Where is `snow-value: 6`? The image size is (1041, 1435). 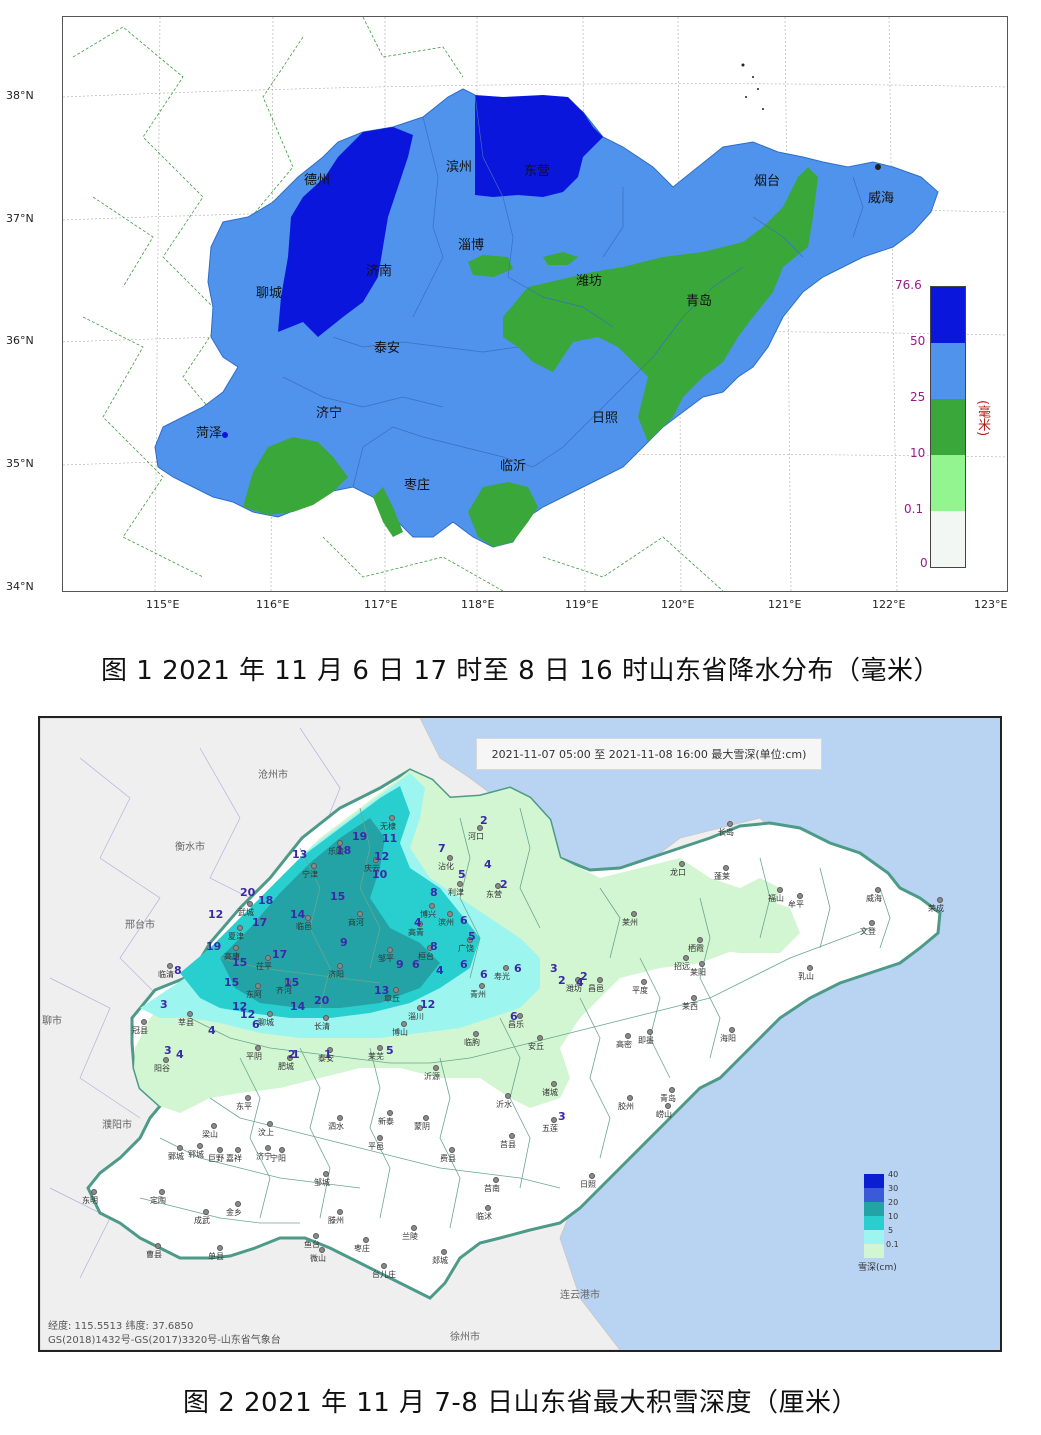 snow-value: 6 is located at coordinates (484, 974).